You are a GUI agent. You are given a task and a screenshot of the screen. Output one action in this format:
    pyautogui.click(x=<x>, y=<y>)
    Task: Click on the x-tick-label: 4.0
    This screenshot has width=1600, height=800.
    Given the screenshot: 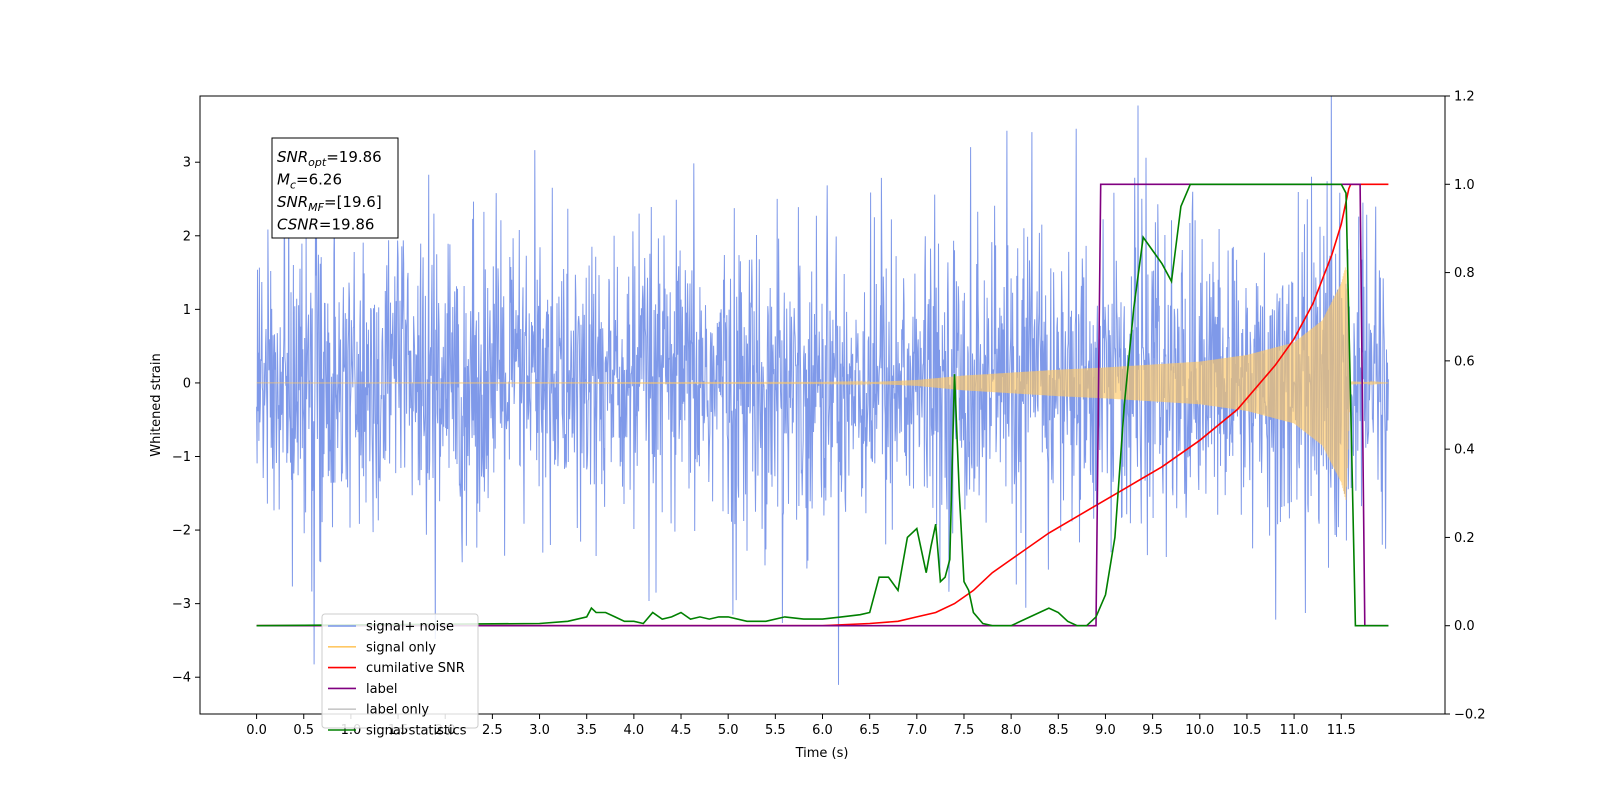 What is the action you would take?
    pyautogui.click(x=634, y=730)
    